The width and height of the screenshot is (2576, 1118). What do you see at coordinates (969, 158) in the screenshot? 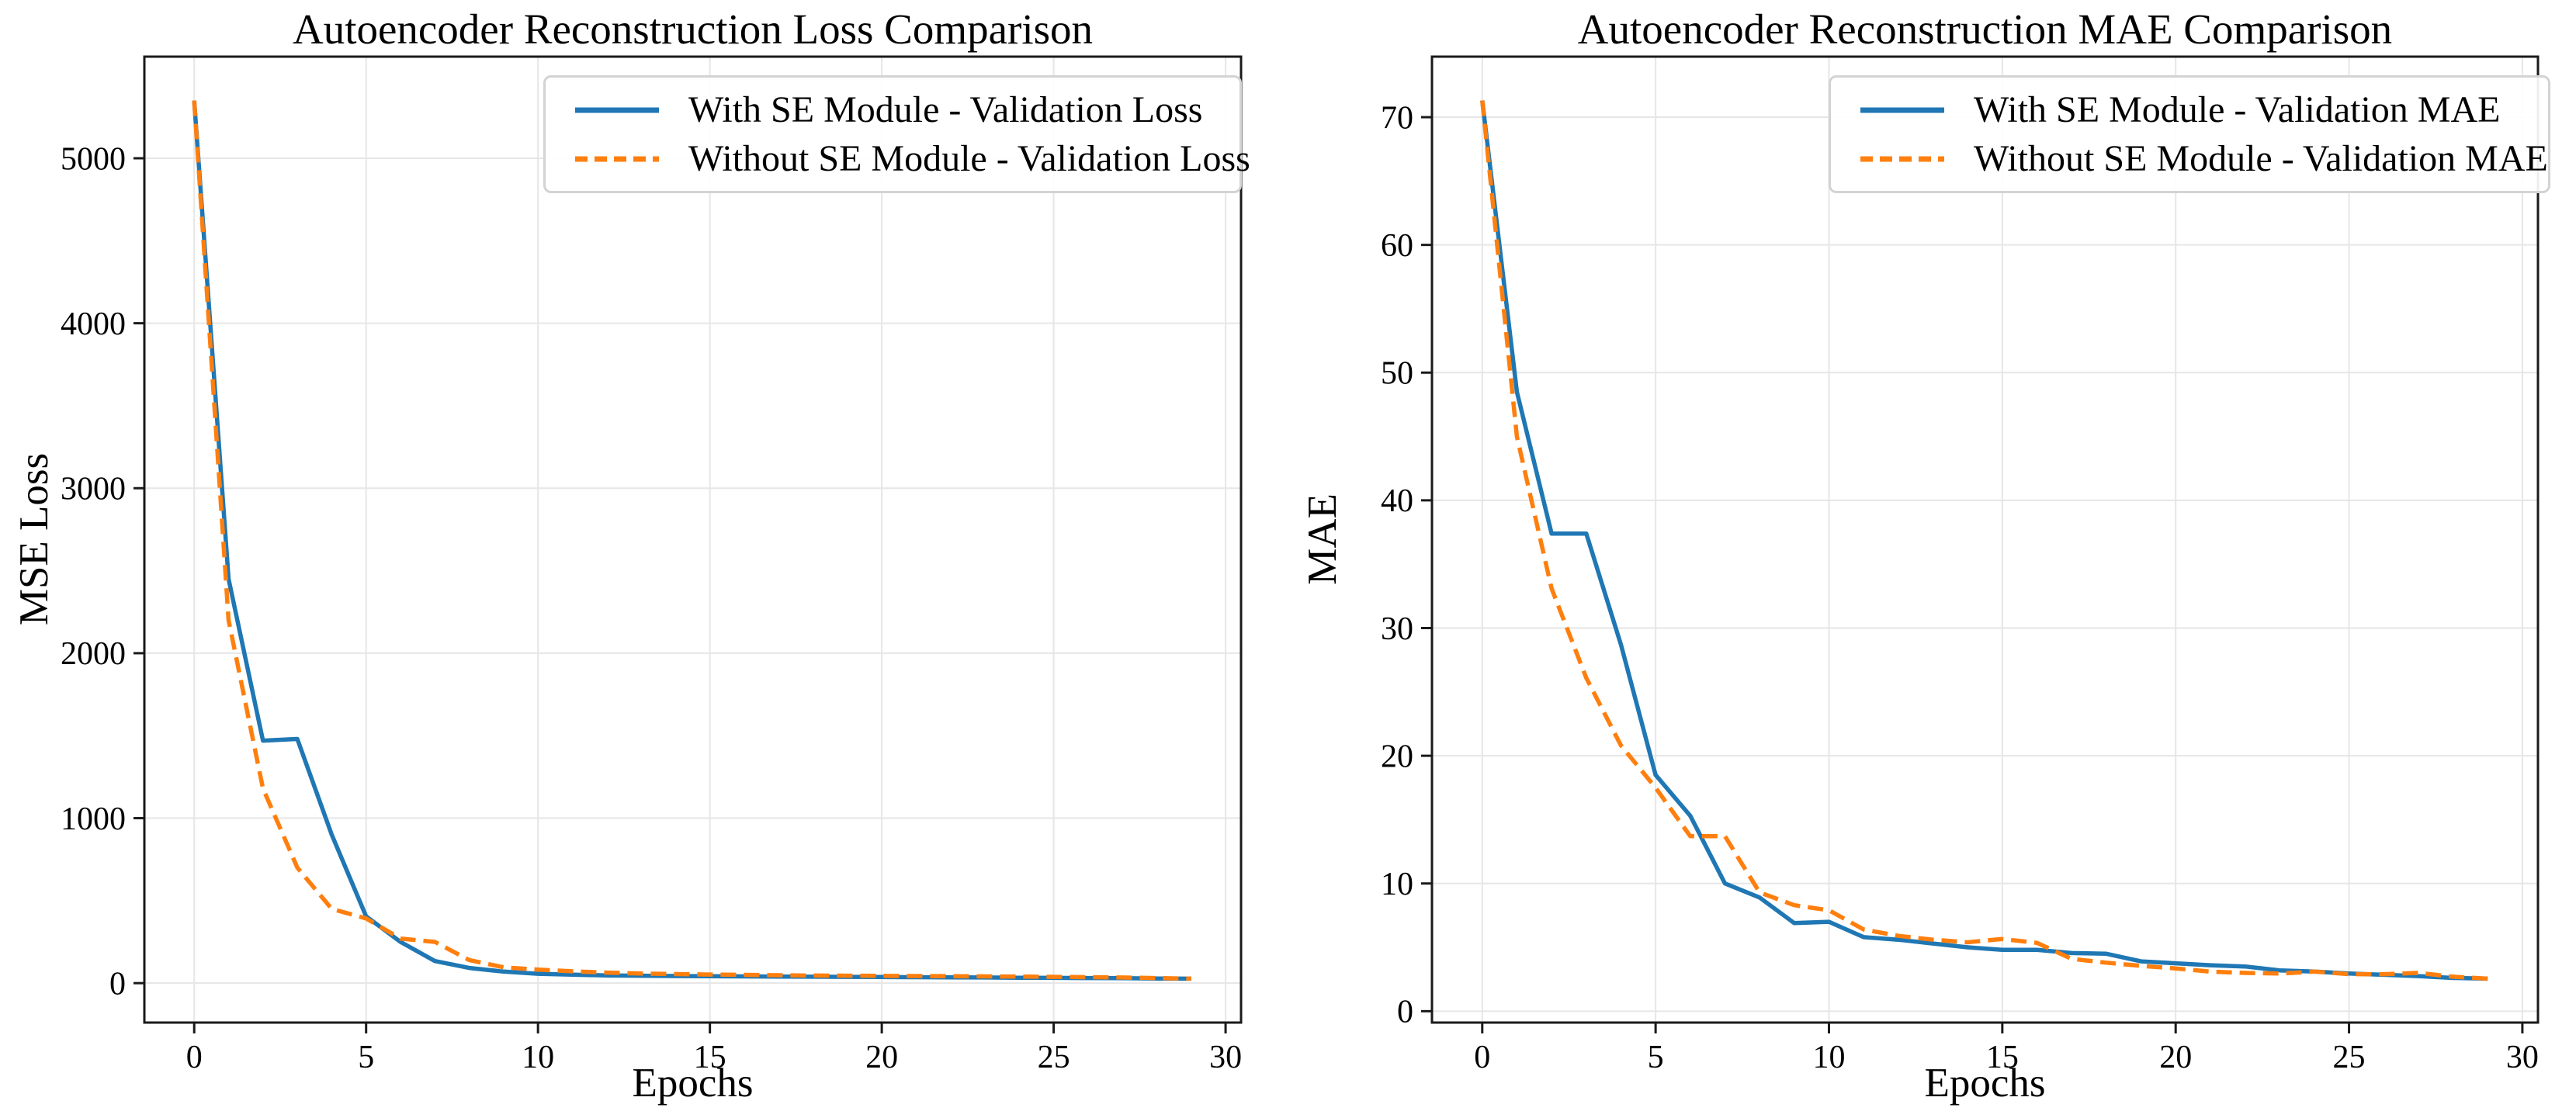
I see `legend-label: Without SE Module - Validation Loss` at bounding box center [969, 158].